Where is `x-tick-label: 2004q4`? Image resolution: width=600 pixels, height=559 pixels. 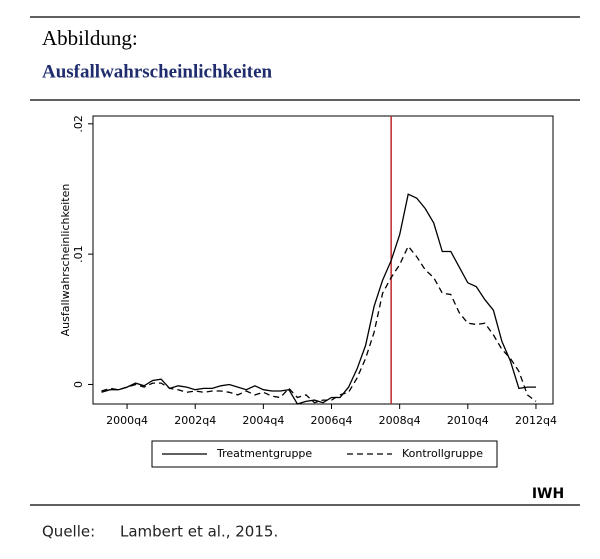
x-tick-label: 2004q4 is located at coordinates (263, 420).